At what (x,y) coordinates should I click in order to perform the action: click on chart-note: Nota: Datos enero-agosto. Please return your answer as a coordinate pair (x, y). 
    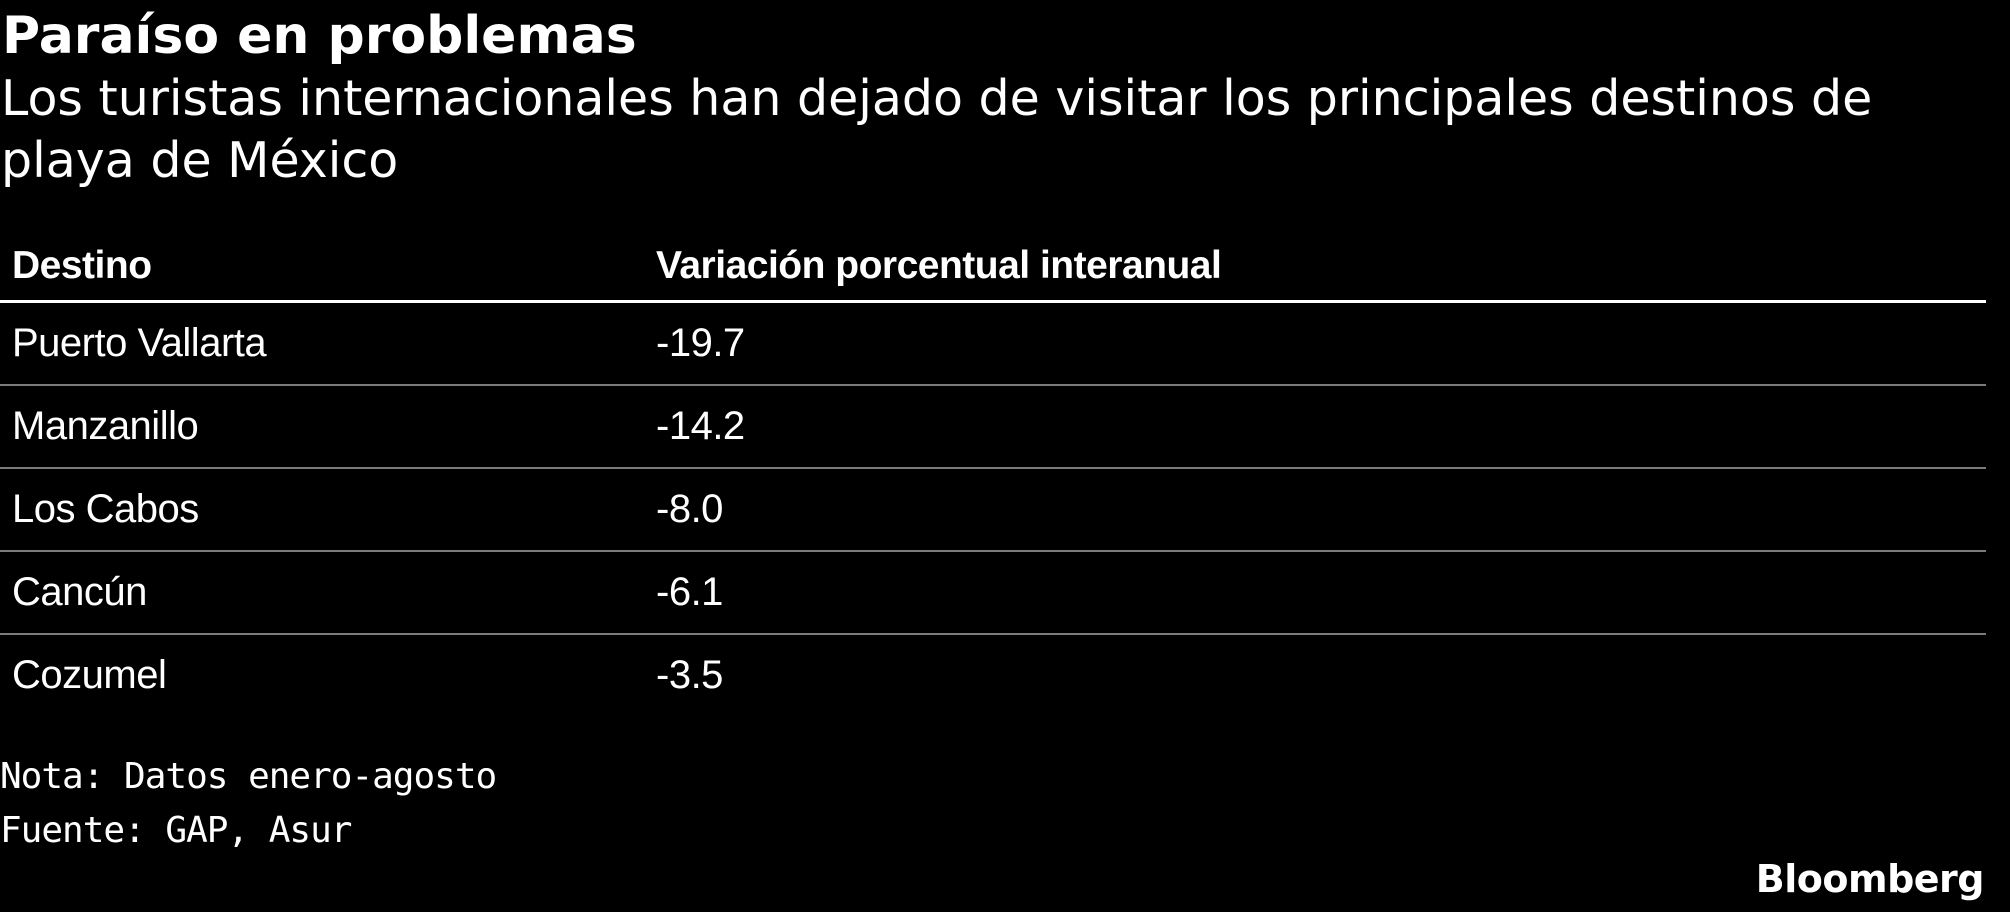
    Looking at the image, I should click on (248, 776).